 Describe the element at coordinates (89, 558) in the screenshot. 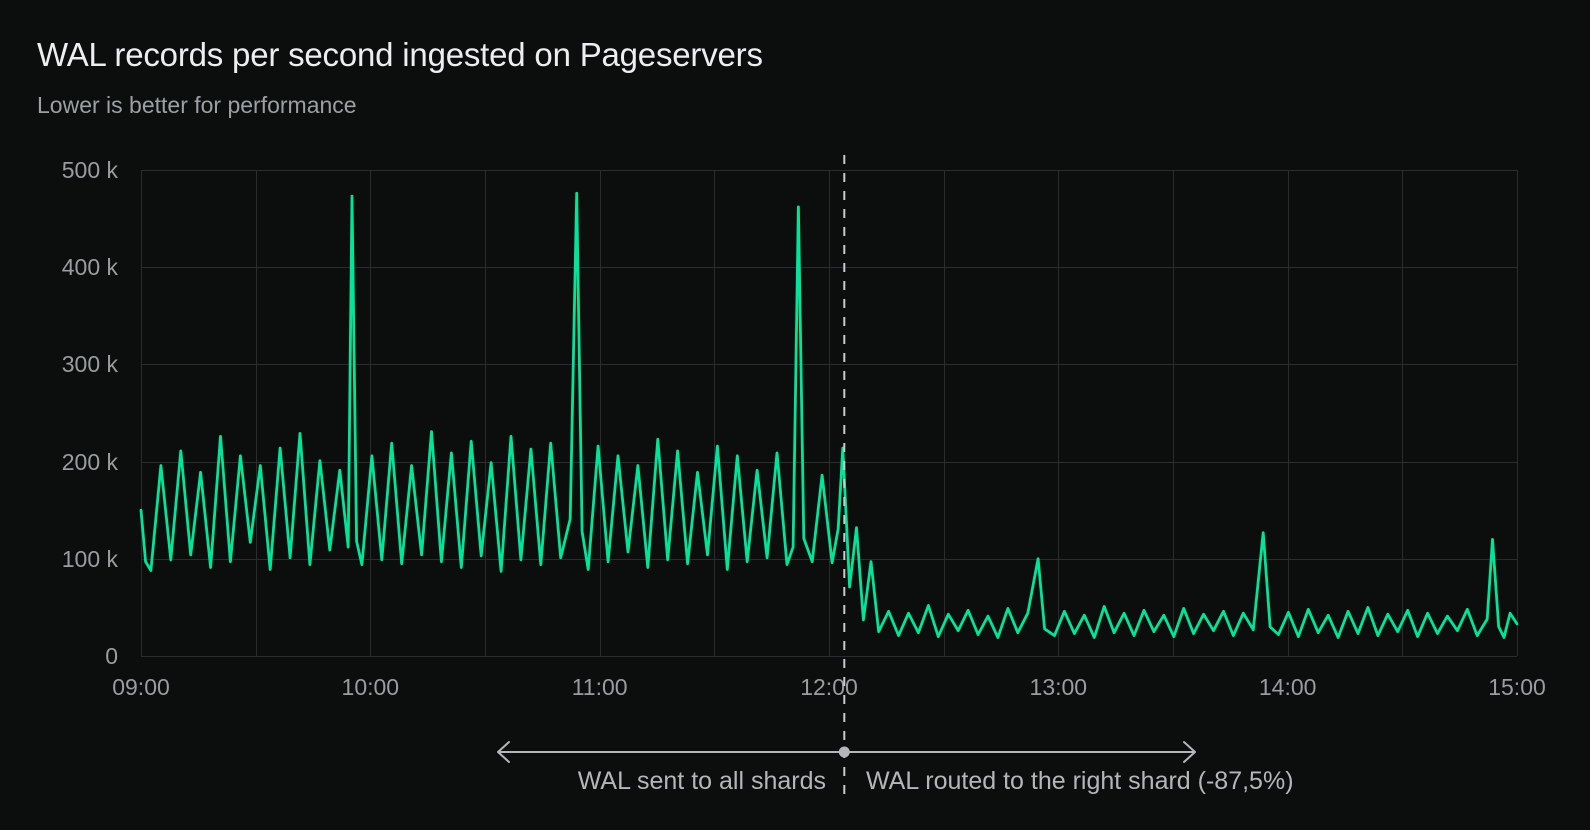

I see `y-tick-label: 100 k` at that location.